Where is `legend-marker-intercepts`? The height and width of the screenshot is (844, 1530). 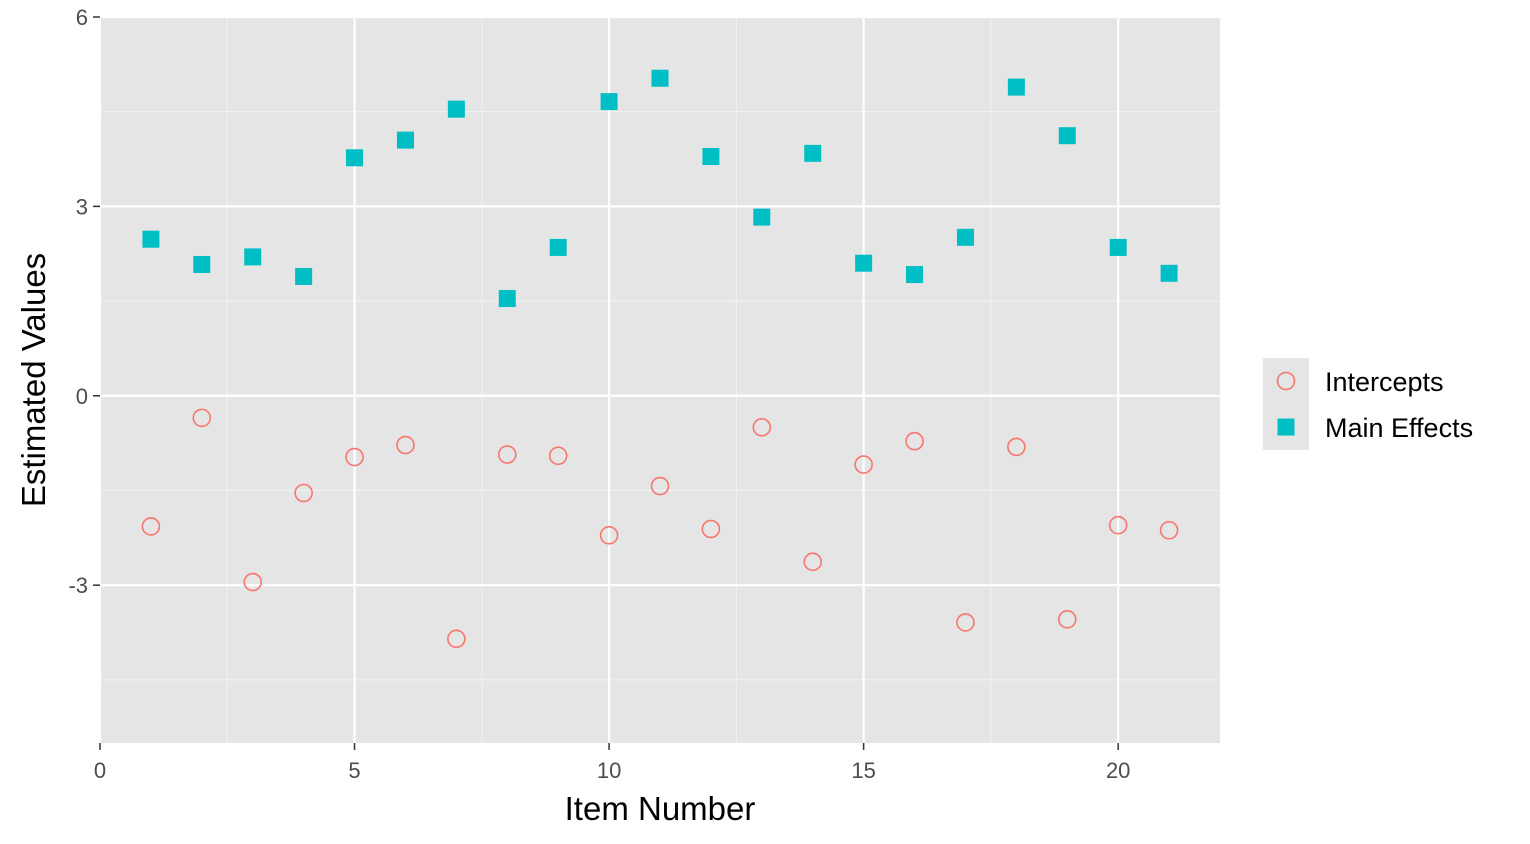 legend-marker-intercepts is located at coordinates (1286, 381).